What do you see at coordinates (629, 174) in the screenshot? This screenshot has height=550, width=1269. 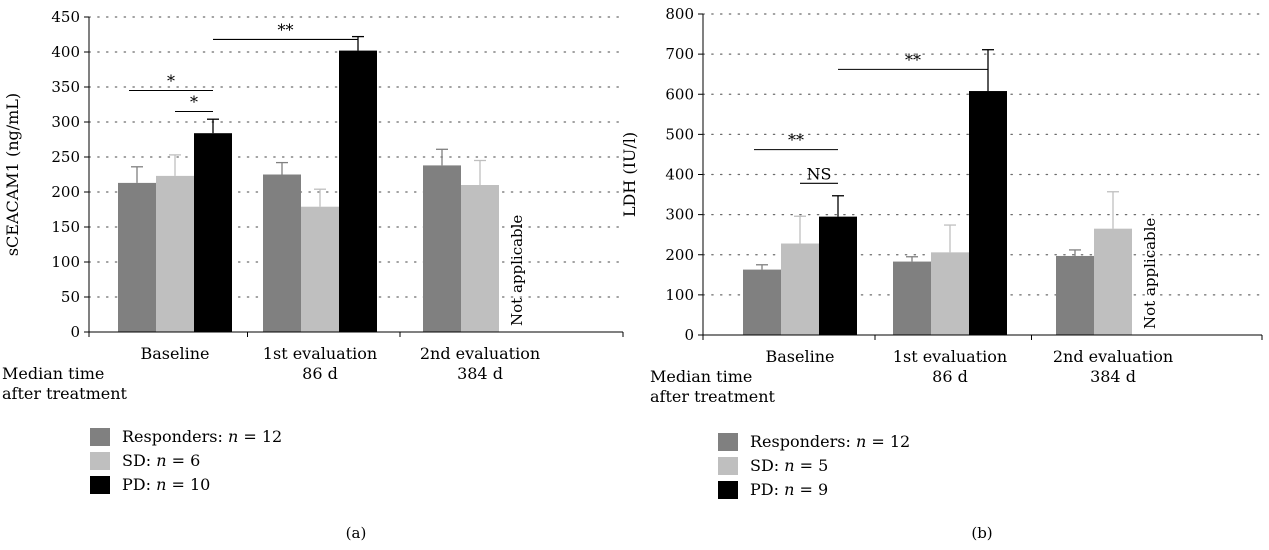 I see `y-axis-label: LDH (IU/l)` at bounding box center [629, 174].